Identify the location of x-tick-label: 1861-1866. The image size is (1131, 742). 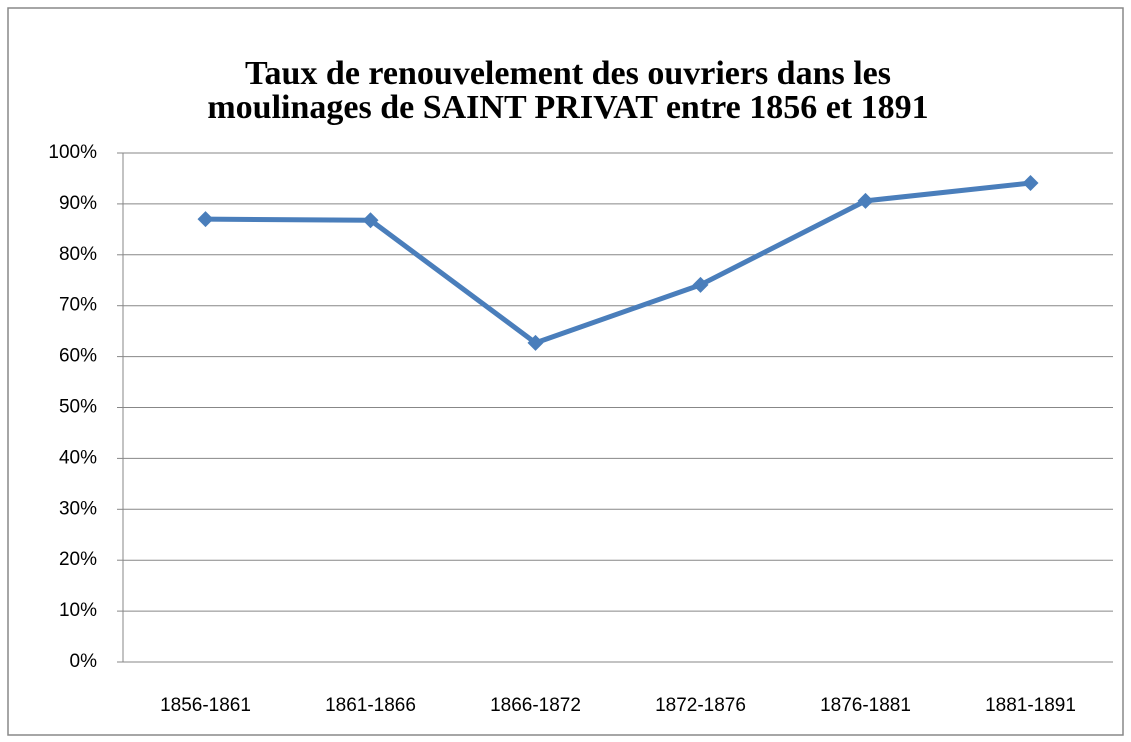
(370, 705).